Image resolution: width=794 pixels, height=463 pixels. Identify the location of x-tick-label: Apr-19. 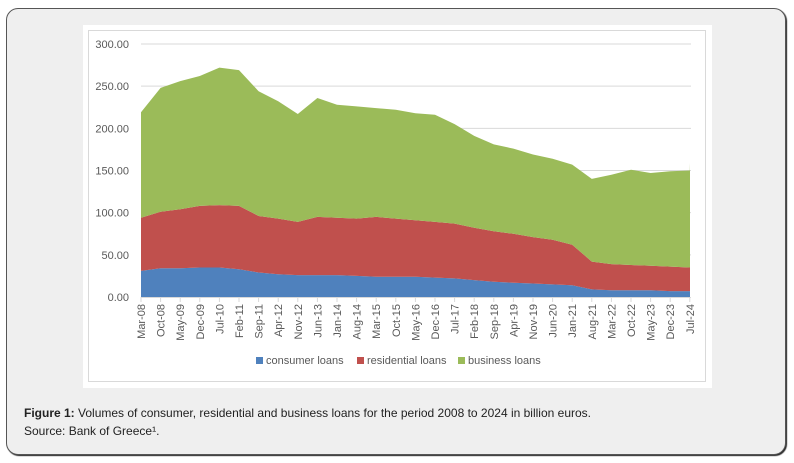
(514, 320).